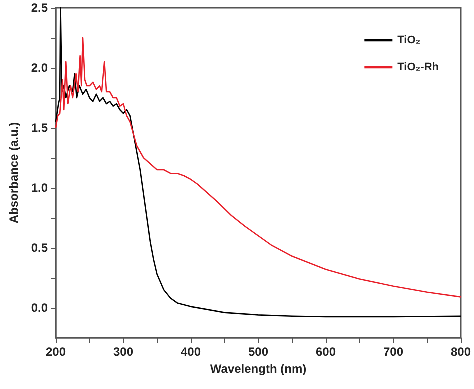  I want to click on y-axis-title: Absorbance (a.u.), so click(14, 173).